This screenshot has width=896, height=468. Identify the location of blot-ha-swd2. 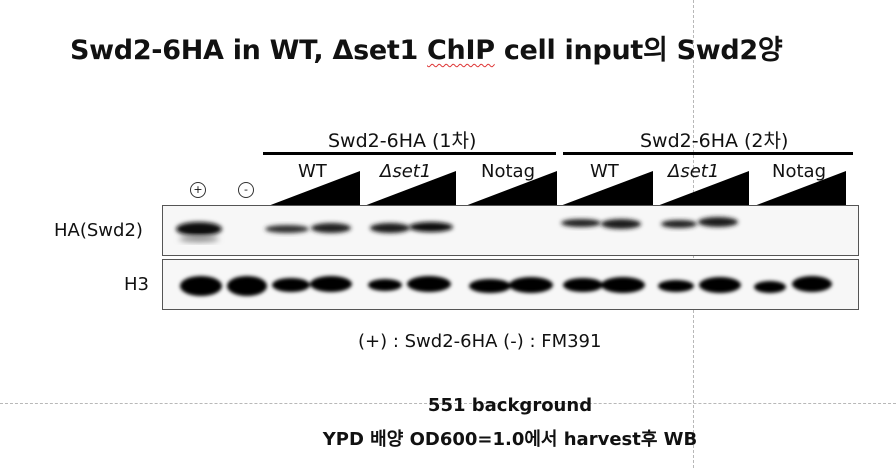
(510, 230).